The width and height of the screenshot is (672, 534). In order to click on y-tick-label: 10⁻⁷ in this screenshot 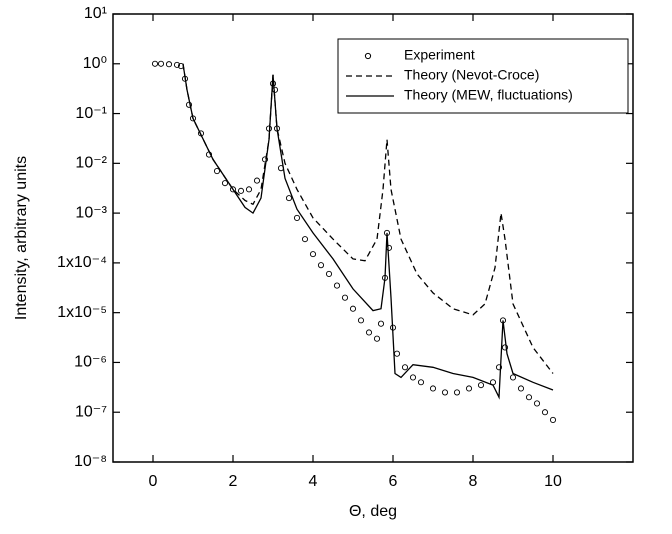, I will do `click(91, 411)`.